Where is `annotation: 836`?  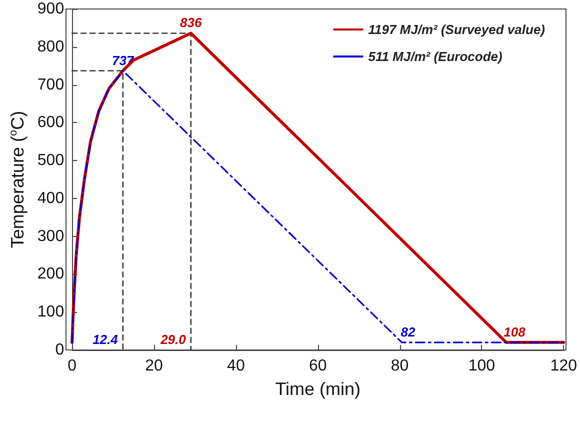
annotation: 836 is located at coordinates (191, 22).